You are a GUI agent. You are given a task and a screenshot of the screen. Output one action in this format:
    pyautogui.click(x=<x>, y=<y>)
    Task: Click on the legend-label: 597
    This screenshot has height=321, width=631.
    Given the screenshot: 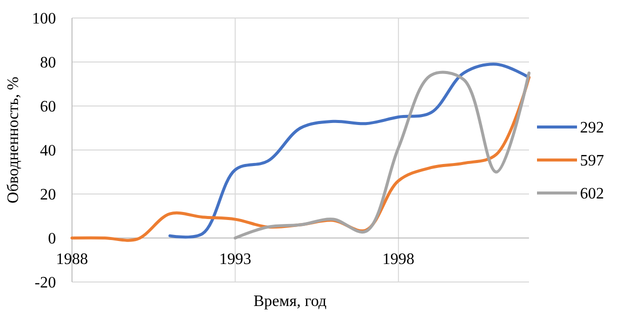 What is the action you would take?
    pyautogui.click(x=592, y=161)
    